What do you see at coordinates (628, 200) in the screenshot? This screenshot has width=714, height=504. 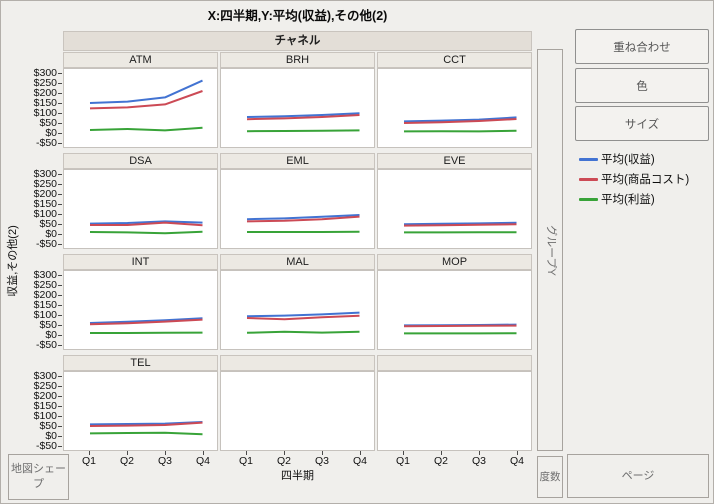 I see `legend-label: 平均(利益)` at bounding box center [628, 200].